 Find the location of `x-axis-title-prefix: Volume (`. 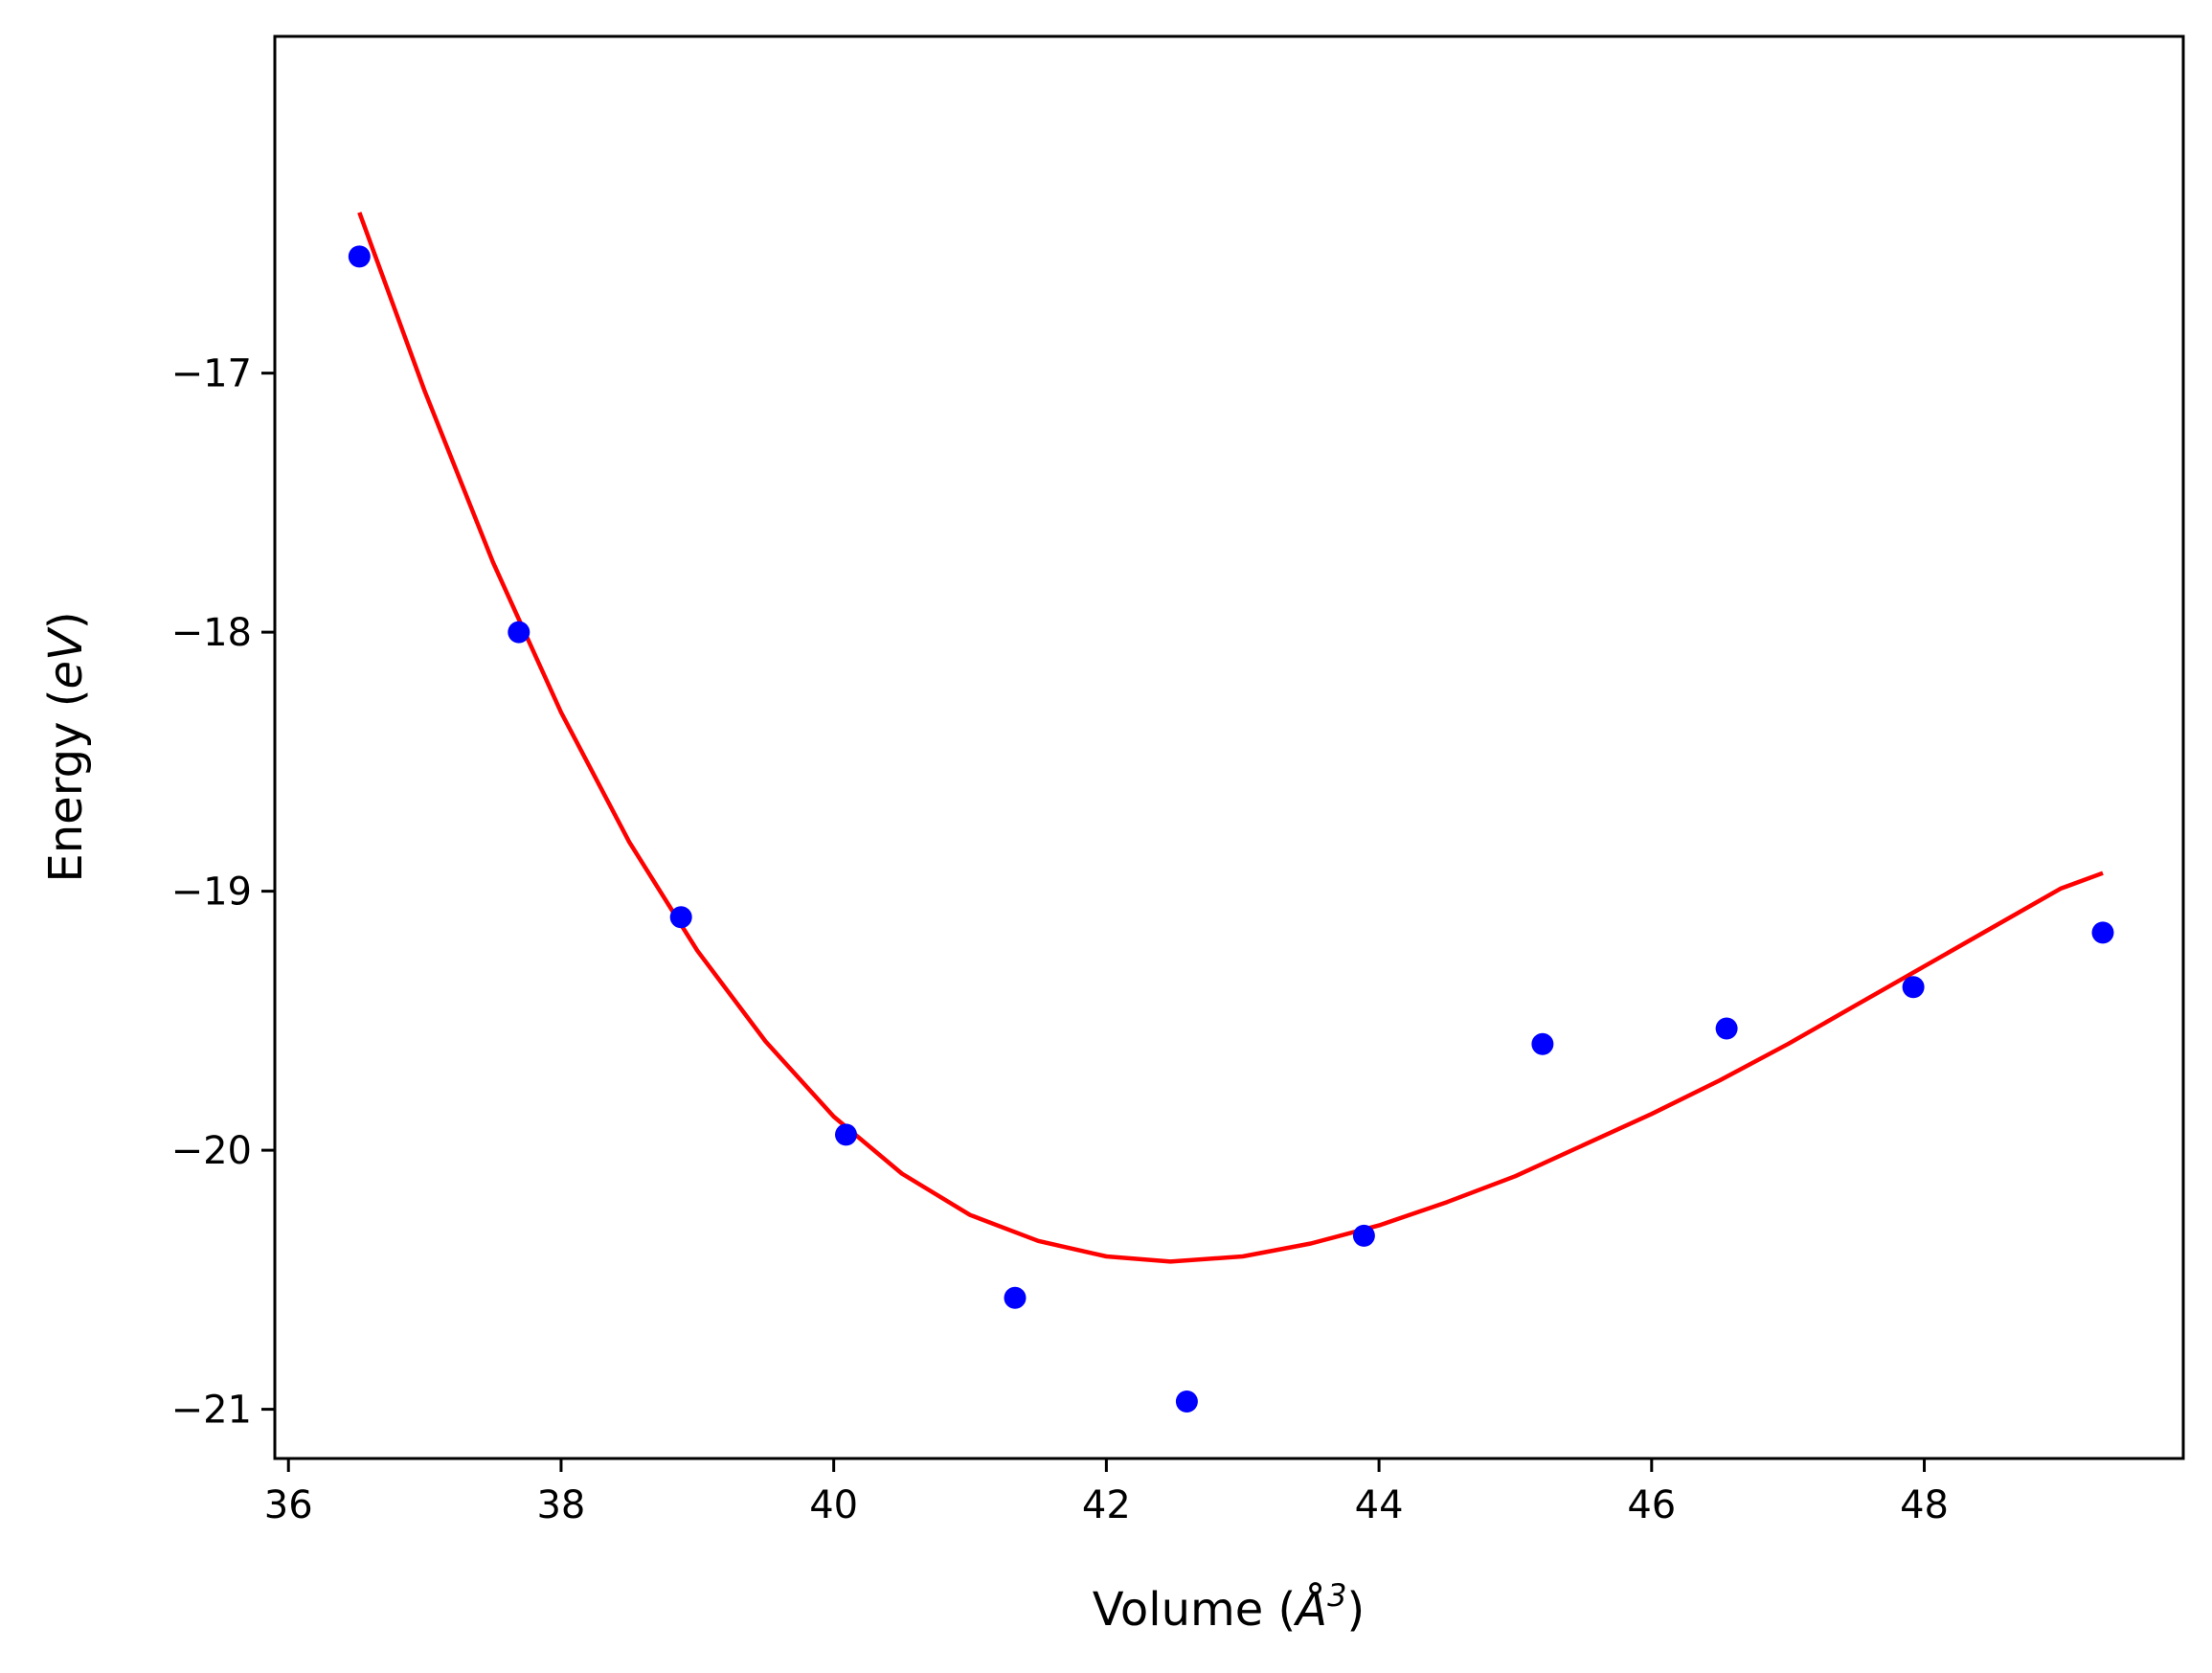

x-axis-title-prefix: Volume ( is located at coordinates (1195, 1610).